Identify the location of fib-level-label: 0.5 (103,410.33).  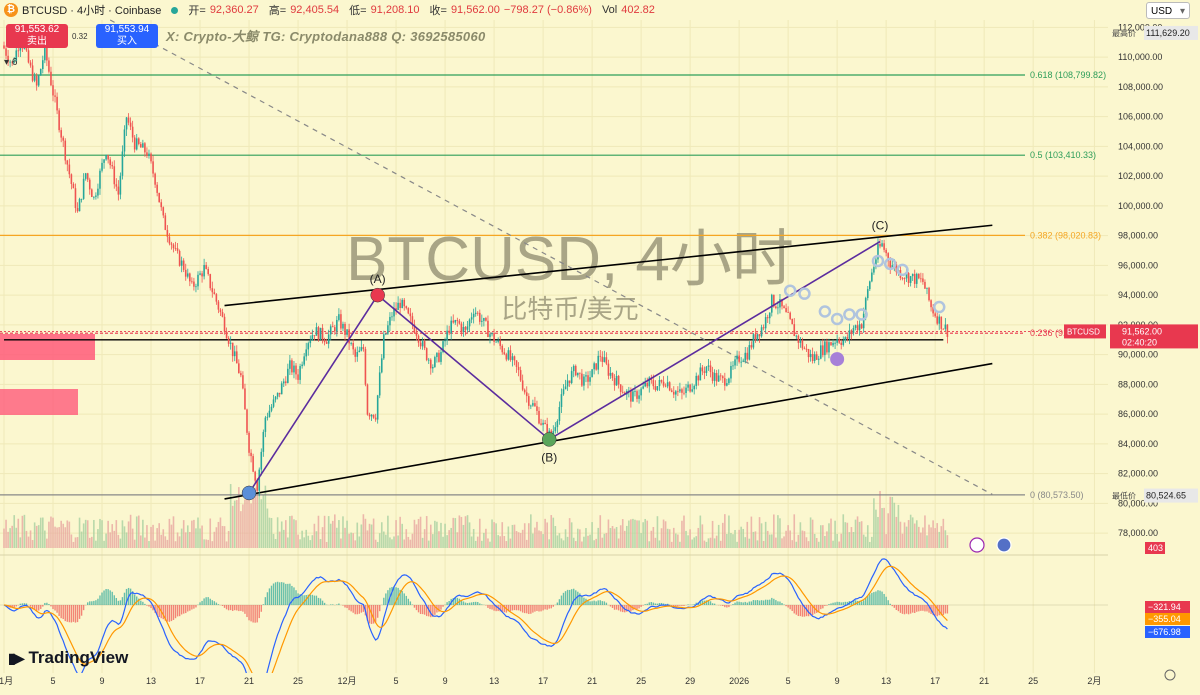
(1063, 155).